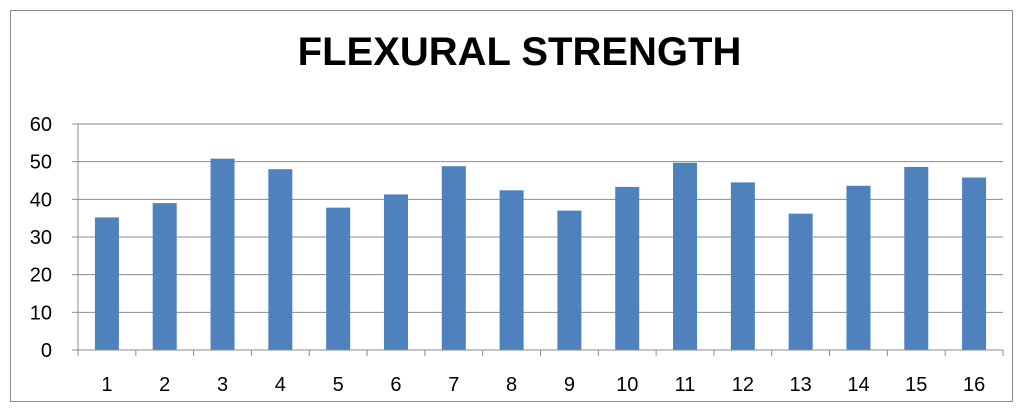  Describe the element at coordinates (858, 385) in the screenshot. I see `x-tick-label-14: 14` at that location.